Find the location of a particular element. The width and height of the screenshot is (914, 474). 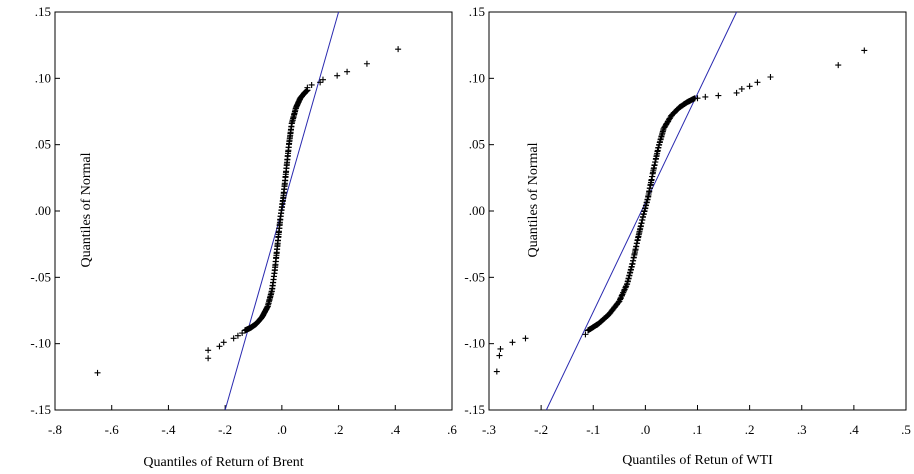

x-tick-label: -.6 is located at coordinates (112, 429).